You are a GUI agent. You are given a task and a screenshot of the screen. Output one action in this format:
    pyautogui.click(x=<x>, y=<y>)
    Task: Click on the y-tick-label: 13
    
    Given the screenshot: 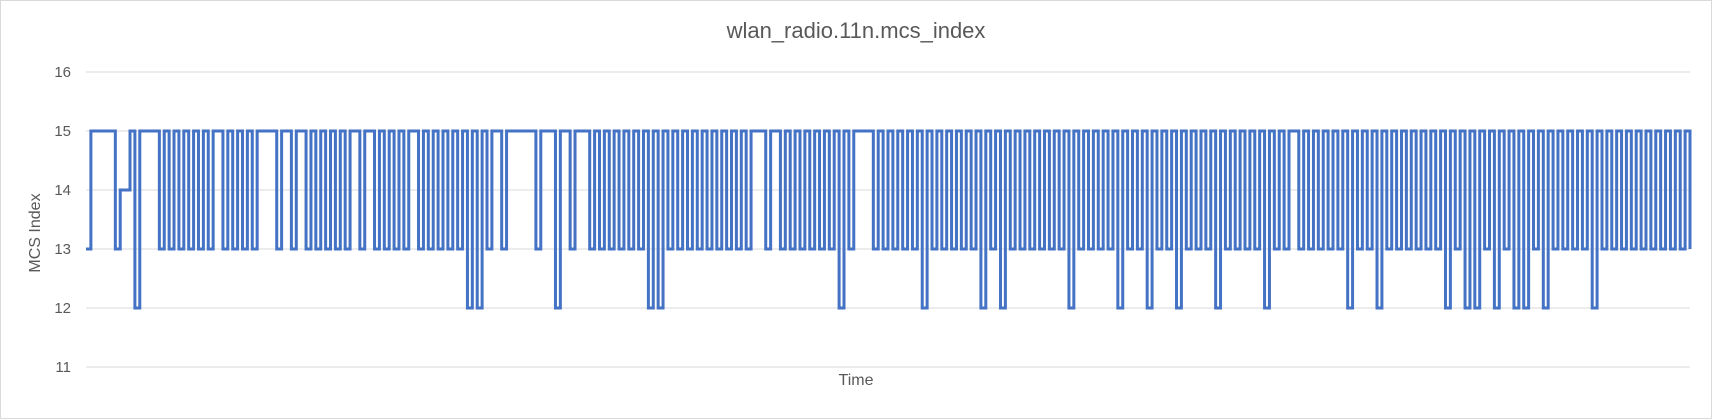 What is the action you would take?
    pyautogui.click(x=62, y=249)
    